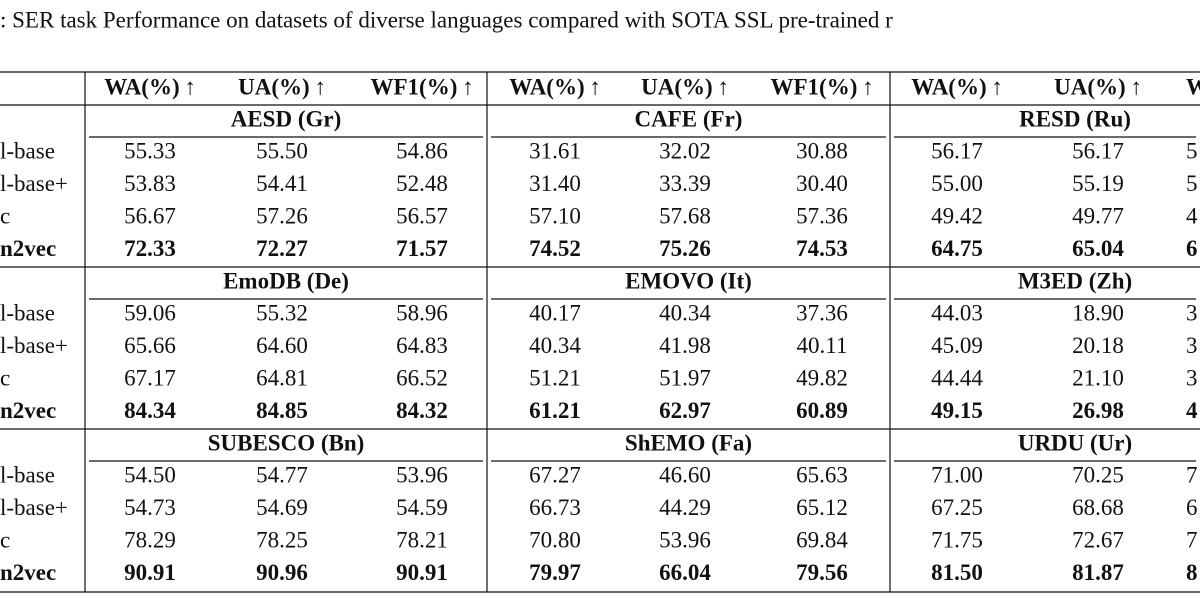 The width and height of the screenshot is (1200, 600). I want to click on cell: 64.60, so click(282, 345).